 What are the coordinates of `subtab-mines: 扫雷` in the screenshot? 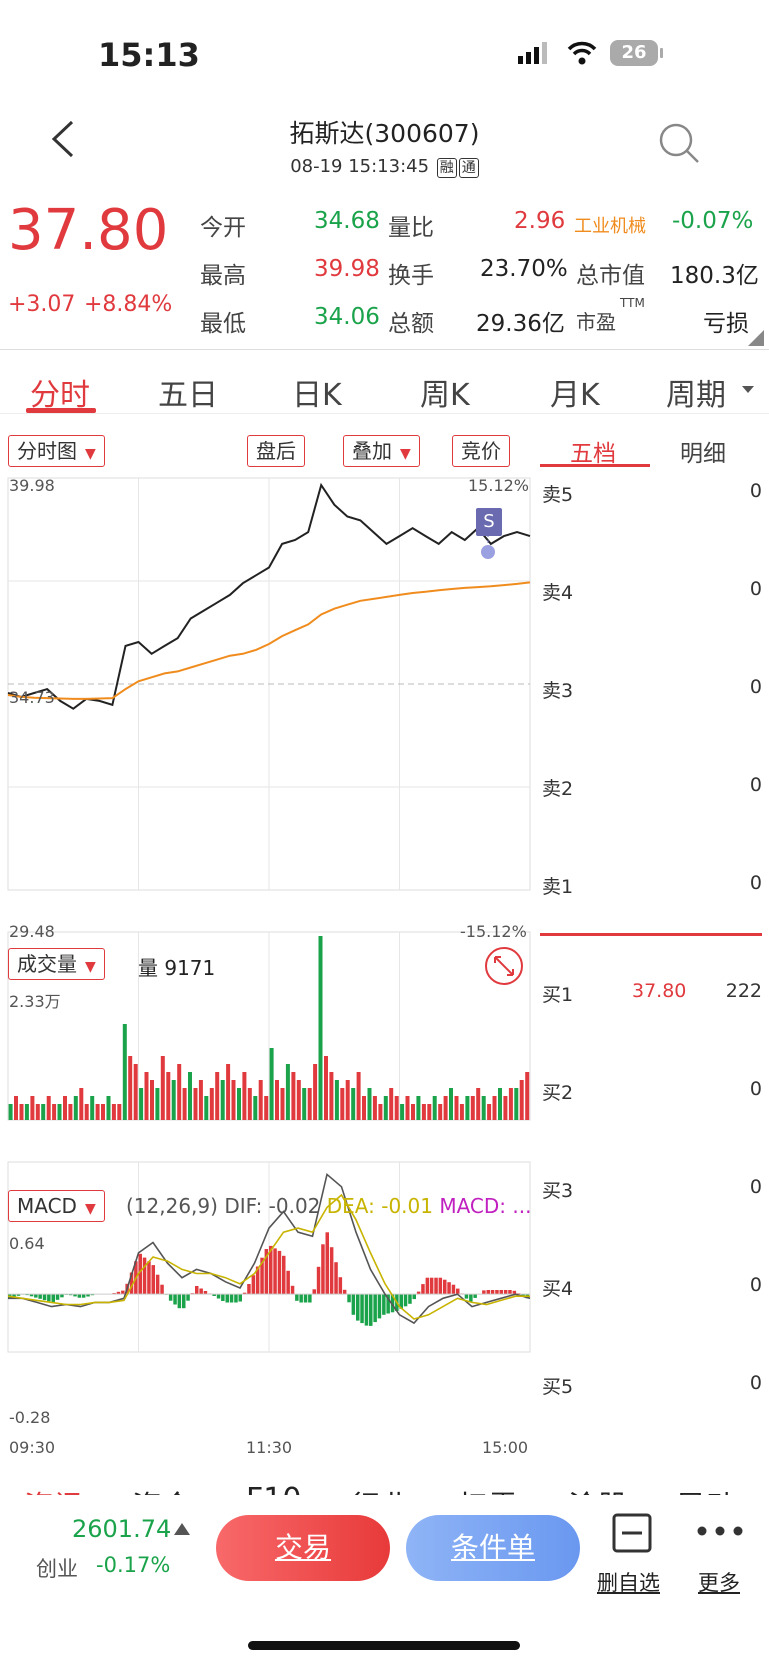 It's located at (488, 1490).